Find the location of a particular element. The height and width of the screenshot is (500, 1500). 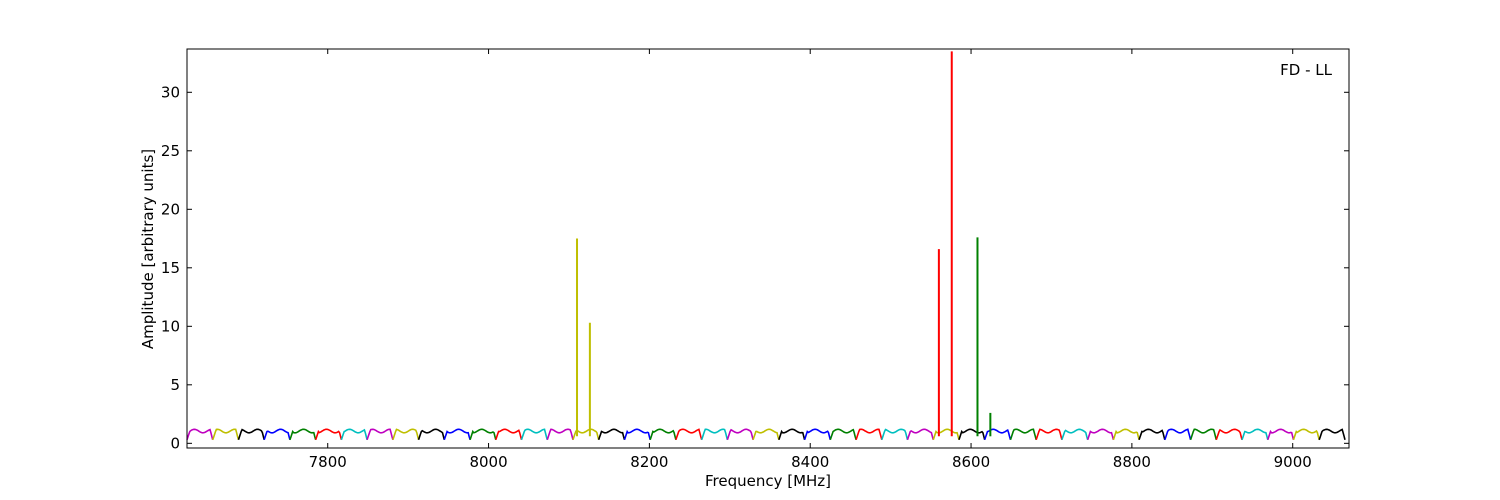

y-tick-label: 0 is located at coordinates (175, 443).